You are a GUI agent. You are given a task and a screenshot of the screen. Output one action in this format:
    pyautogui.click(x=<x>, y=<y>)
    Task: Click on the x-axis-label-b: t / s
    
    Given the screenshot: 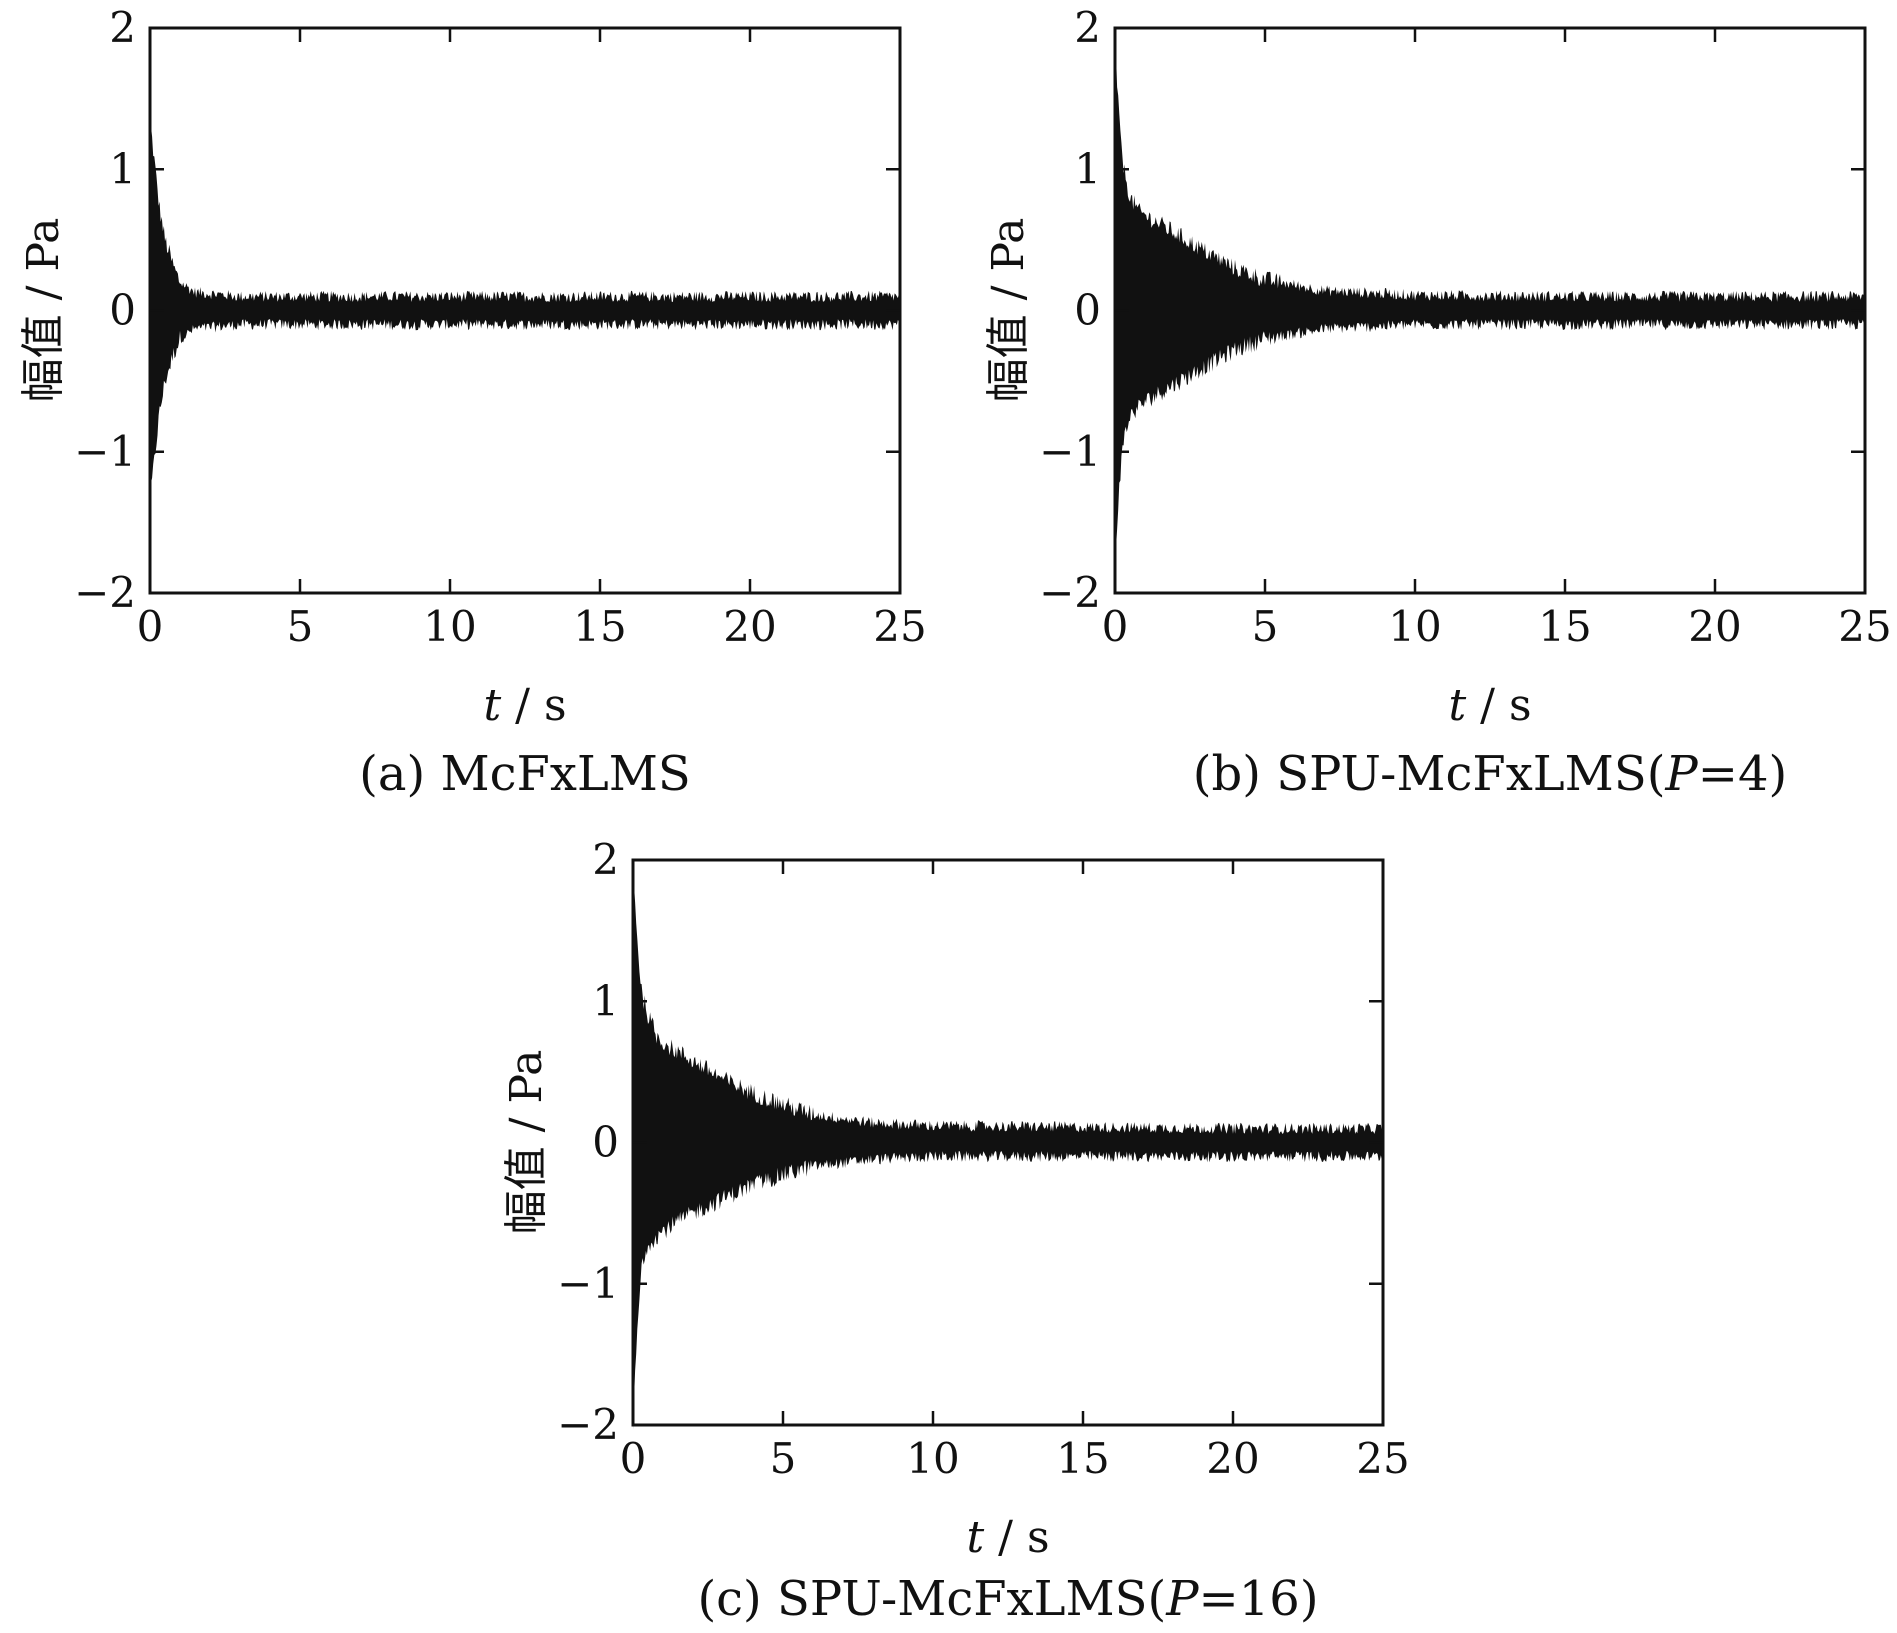 What is the action you would take?
    pyautogui.click(x=1489, y=705)
    